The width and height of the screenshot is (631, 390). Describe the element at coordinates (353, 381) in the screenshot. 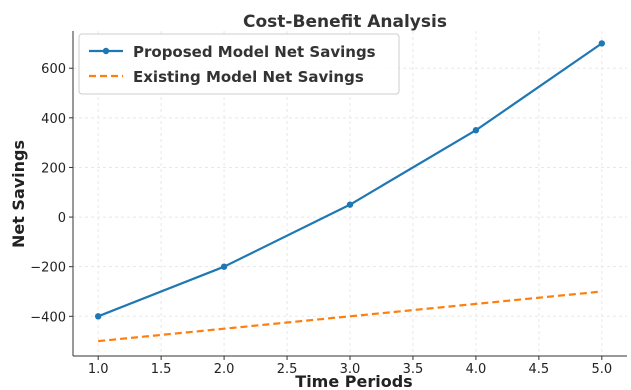

I see `x-axis-label: Time Periods` at that location.